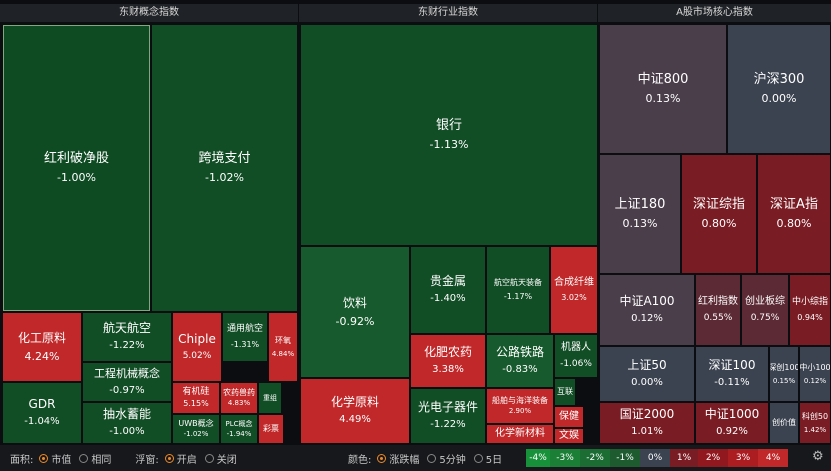  Describe the element at coordinates (684, 458) in the screenshot. I see `legend-swatch: 1%` at that location.